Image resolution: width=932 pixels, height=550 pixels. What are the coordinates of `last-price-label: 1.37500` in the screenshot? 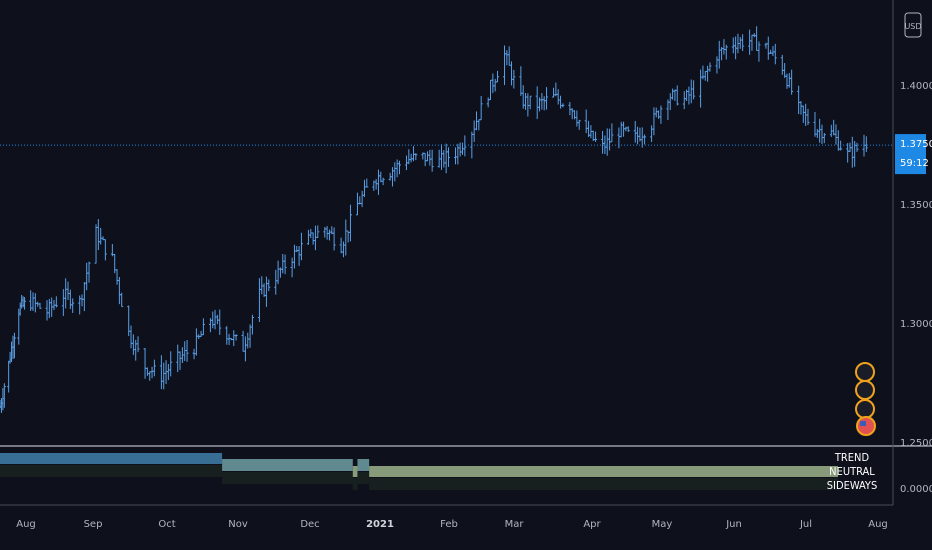 It's located at (916, 144).